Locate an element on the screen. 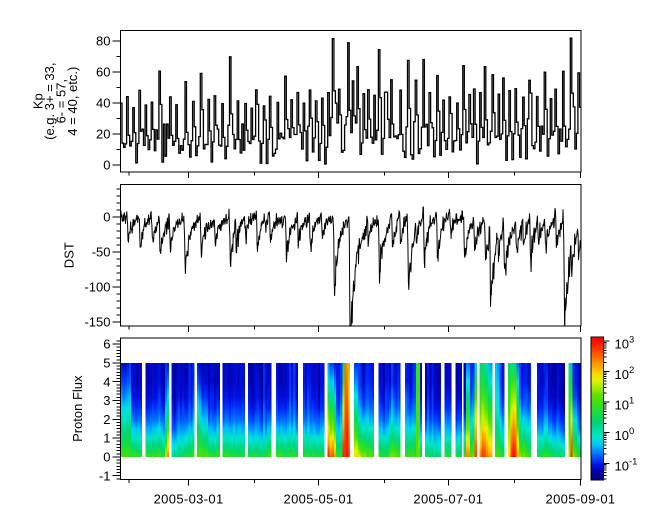 The image size is (665, 523). svg-text: -100 is located at coordinates (97, 287).